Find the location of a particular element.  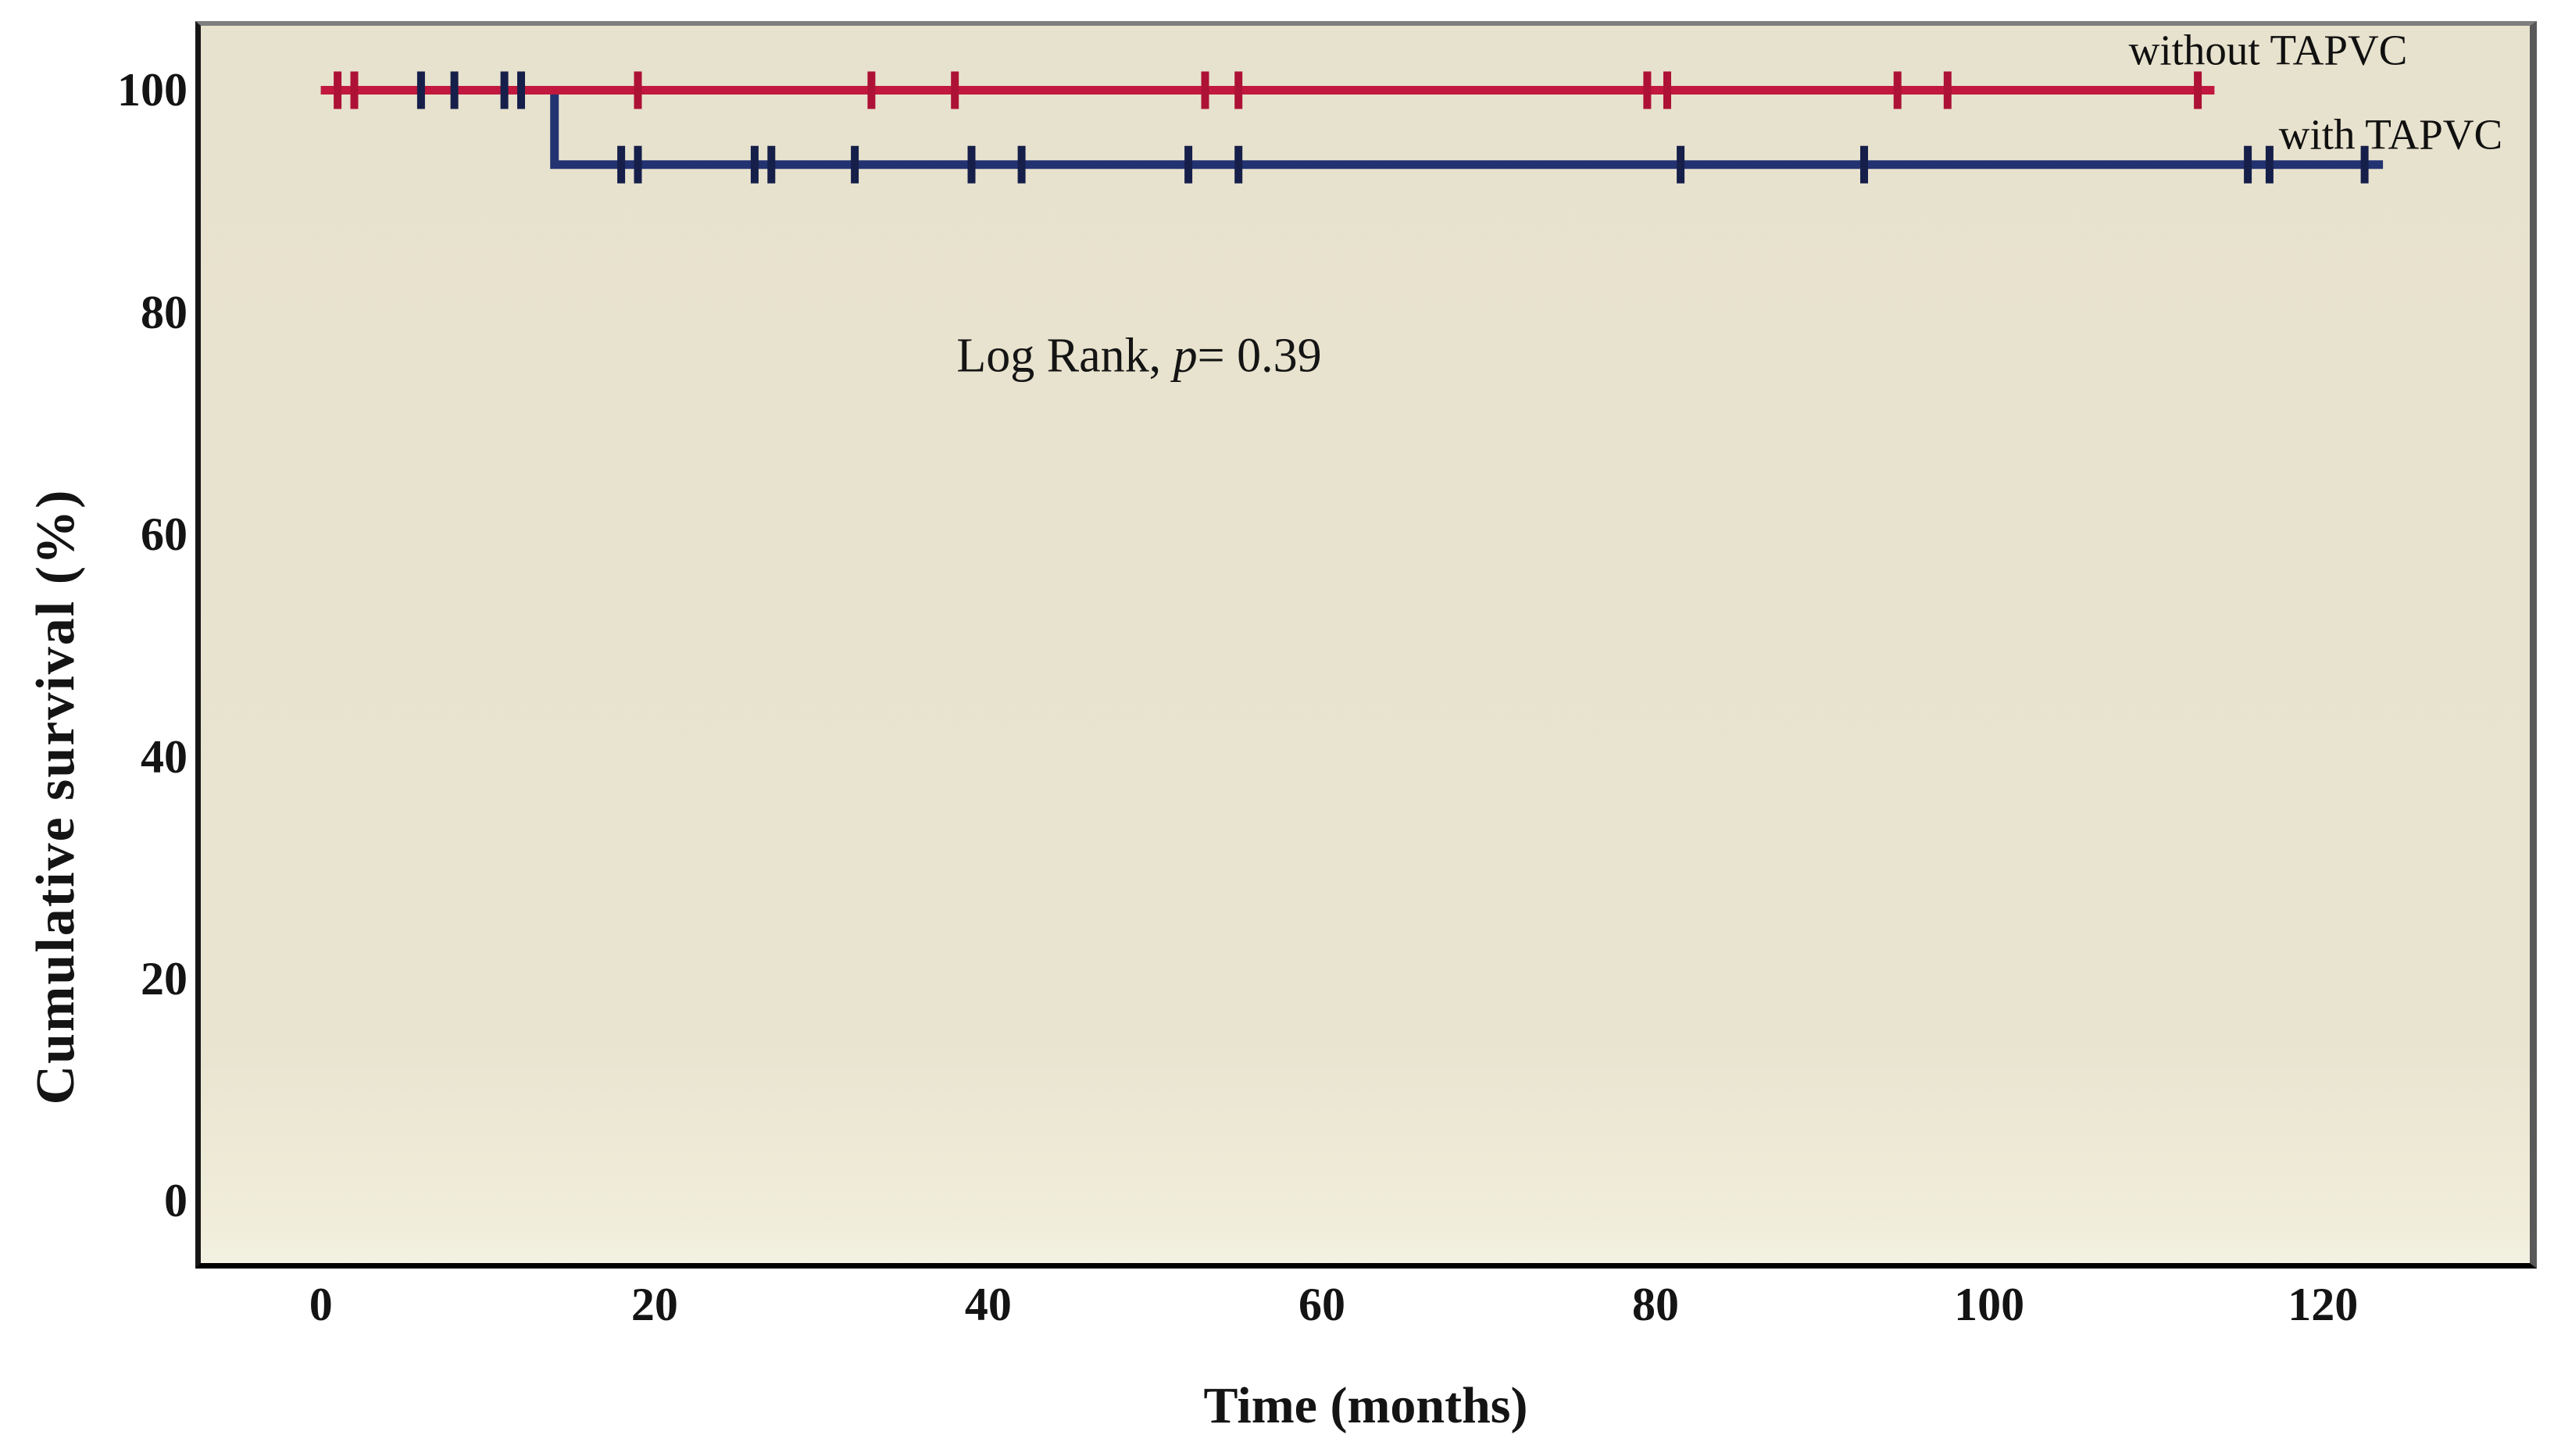

y-tick-label-100: 100 is located at coordinates (152, 90).